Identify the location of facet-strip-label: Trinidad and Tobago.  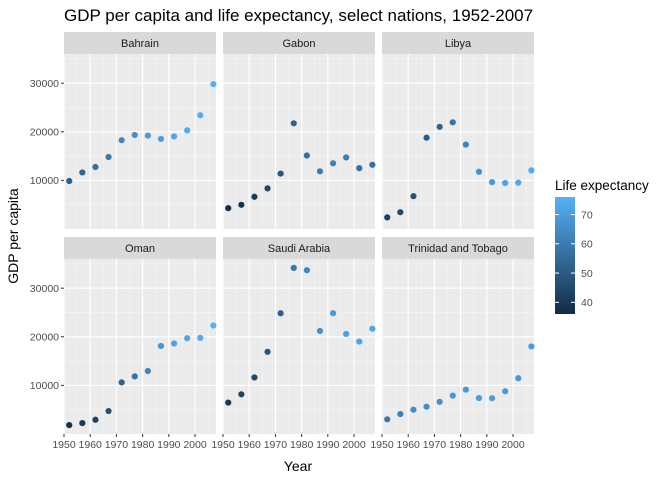
(458, 249).